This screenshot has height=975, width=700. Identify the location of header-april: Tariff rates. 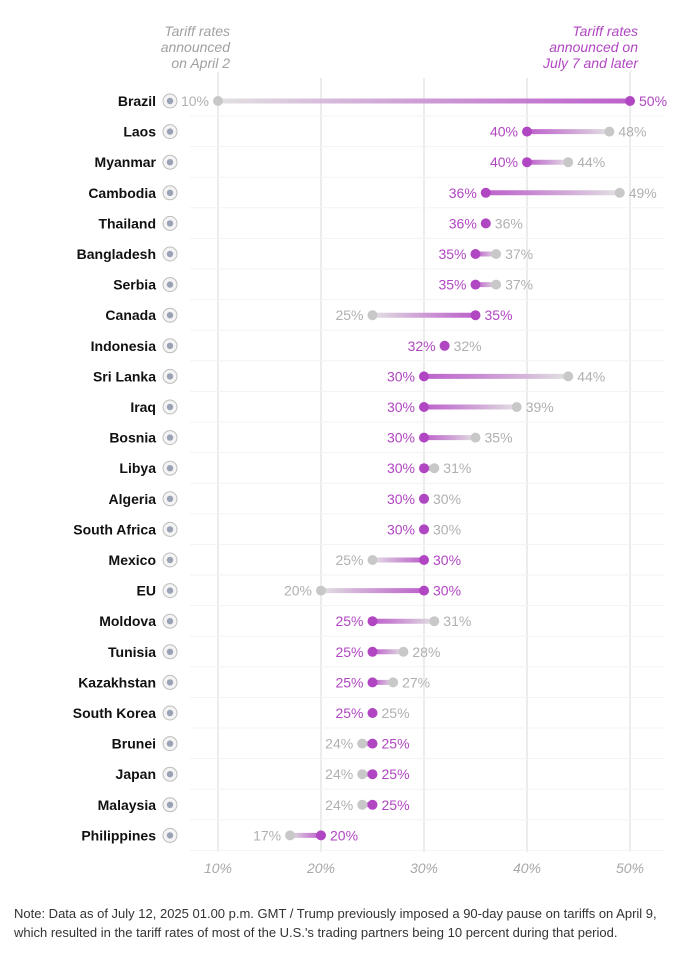
(197, 31).